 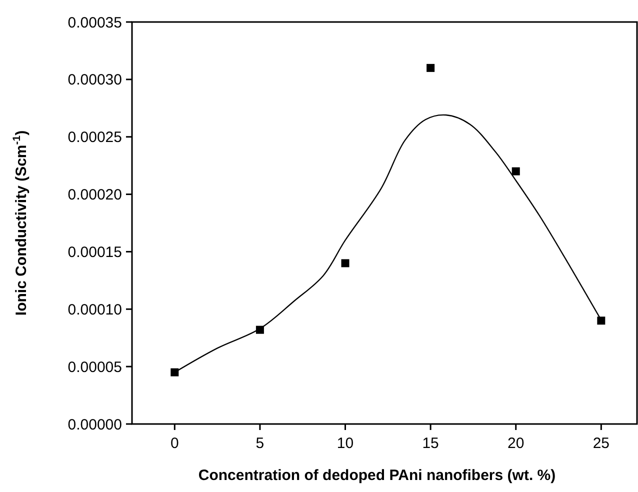 What do you see at coordinates (345, 443) in the screenshot?
I see `x-tick-label: 10` at bounding box center [345, 443].